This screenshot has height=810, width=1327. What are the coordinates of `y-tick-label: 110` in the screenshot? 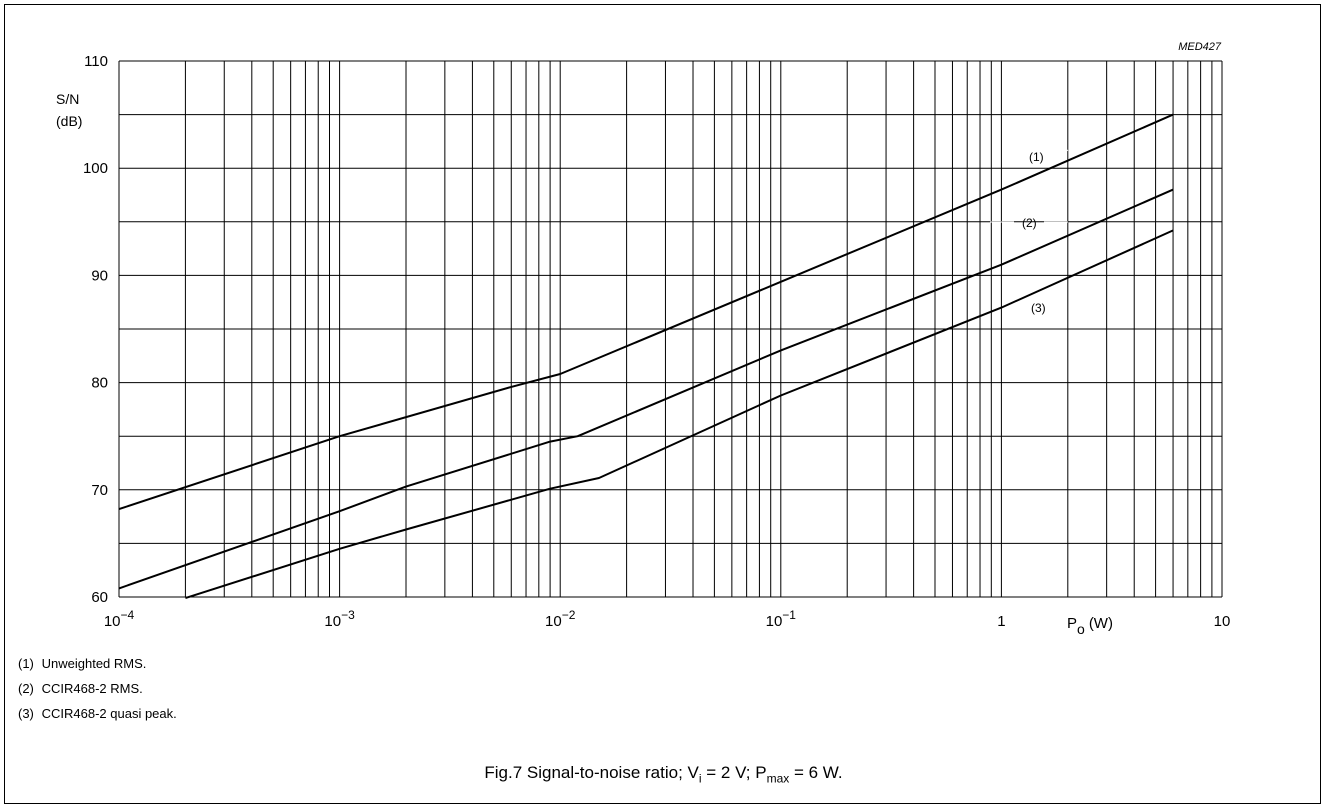 It's located at (96, 61).